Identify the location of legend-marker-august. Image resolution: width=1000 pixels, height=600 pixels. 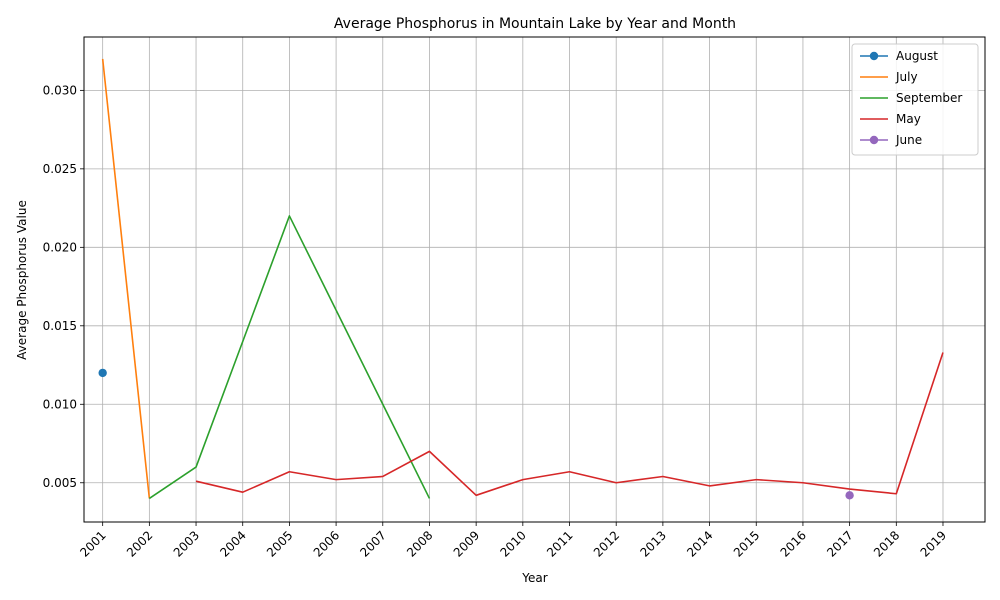
(874, 56).